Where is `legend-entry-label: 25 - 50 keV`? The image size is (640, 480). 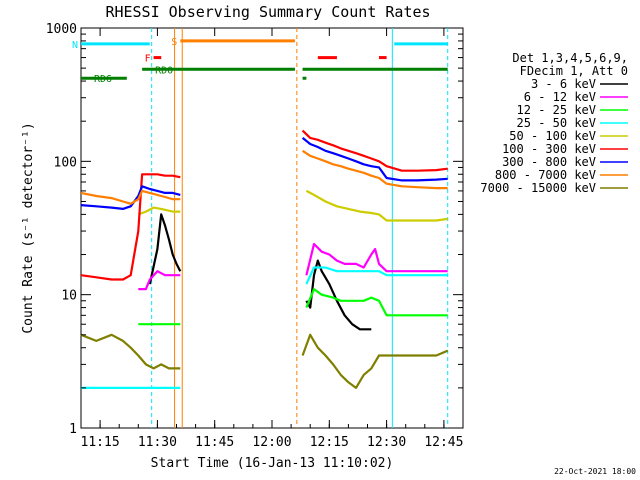
legend-entry-label: 25 - 50 keV is located at coordinates (556, 123).